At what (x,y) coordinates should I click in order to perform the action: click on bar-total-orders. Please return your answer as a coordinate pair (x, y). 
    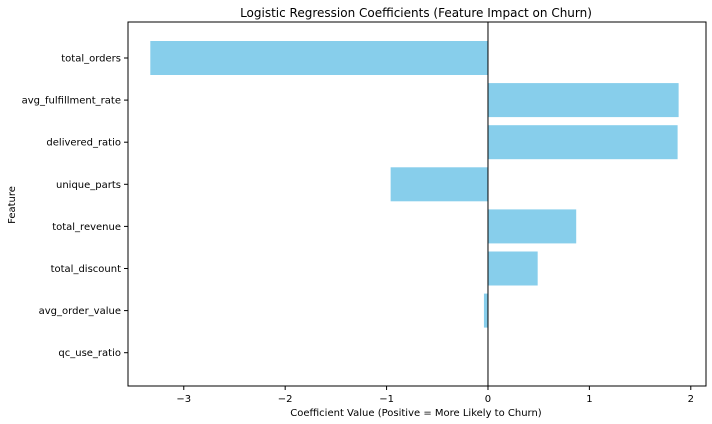
    Looking at the image, I should click on (319, 58).